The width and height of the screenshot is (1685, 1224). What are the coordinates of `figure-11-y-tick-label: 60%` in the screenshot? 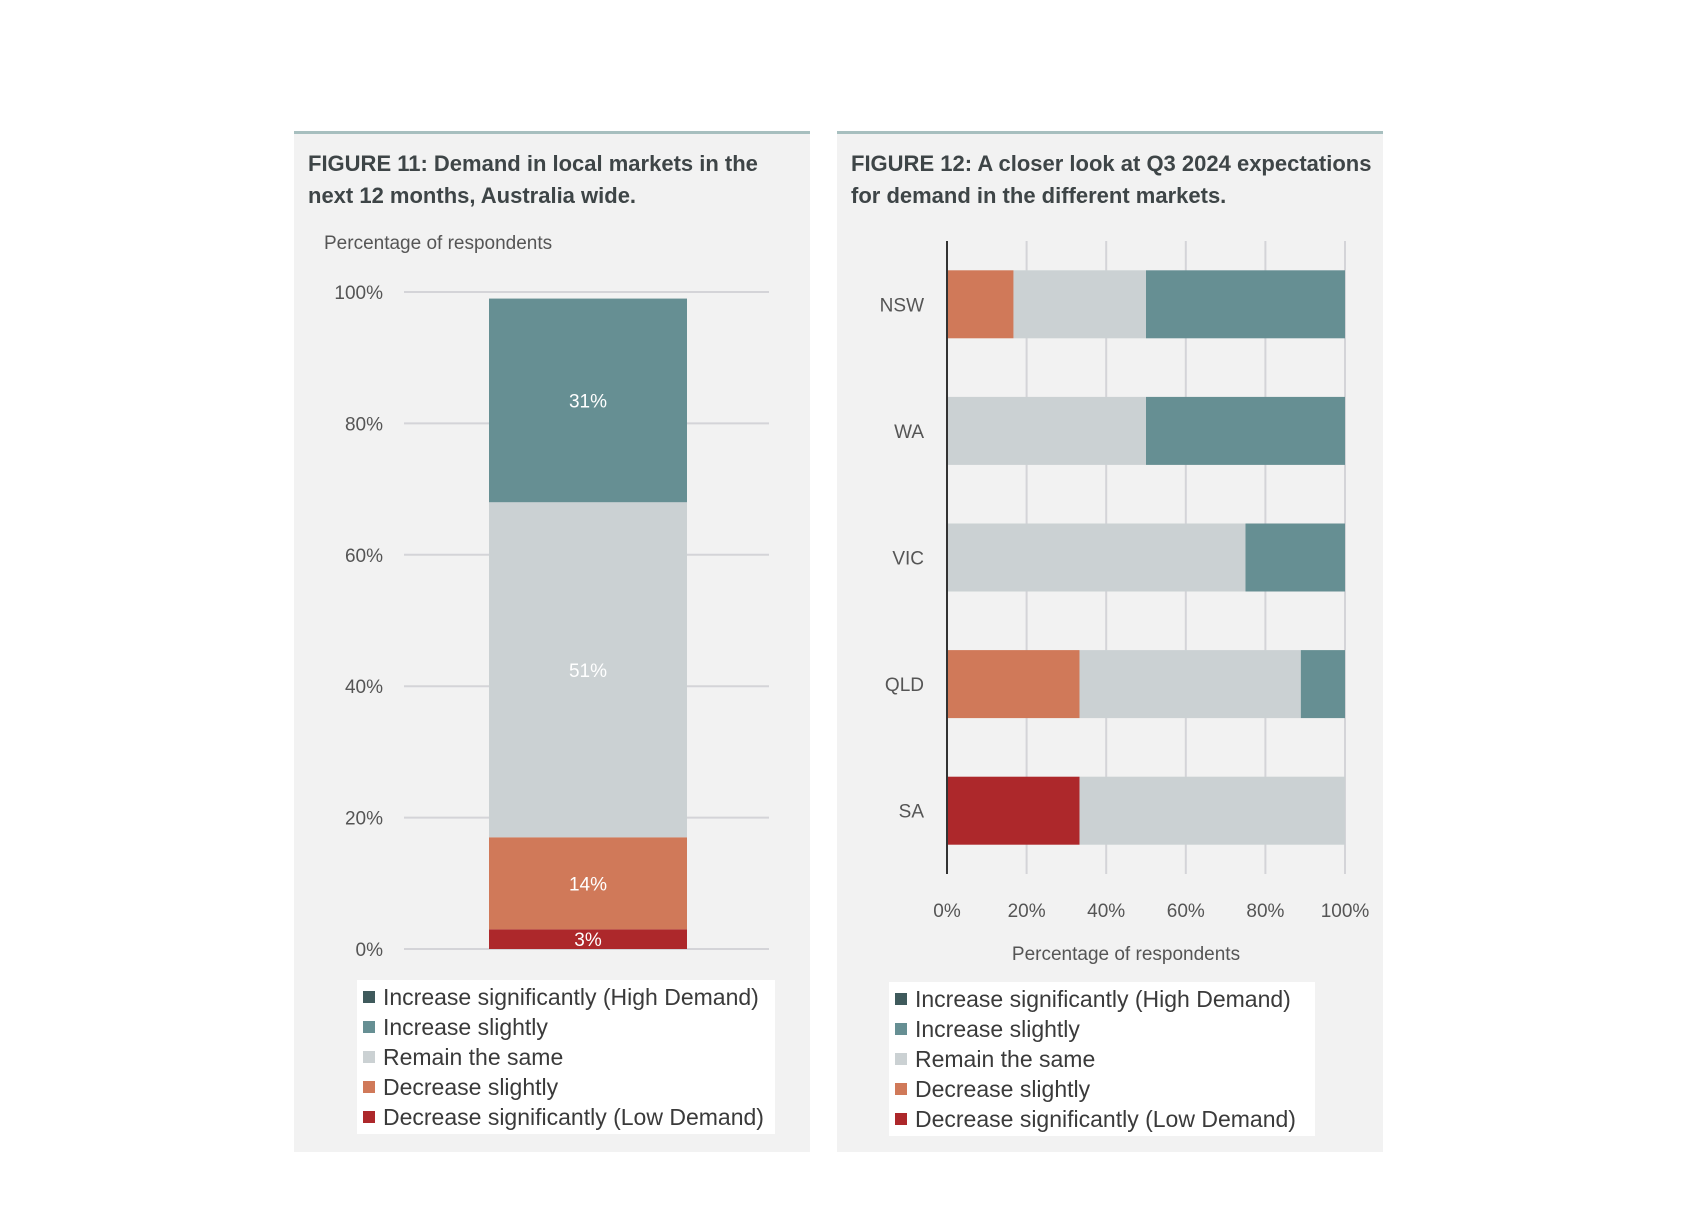 It's located at (364, 556).